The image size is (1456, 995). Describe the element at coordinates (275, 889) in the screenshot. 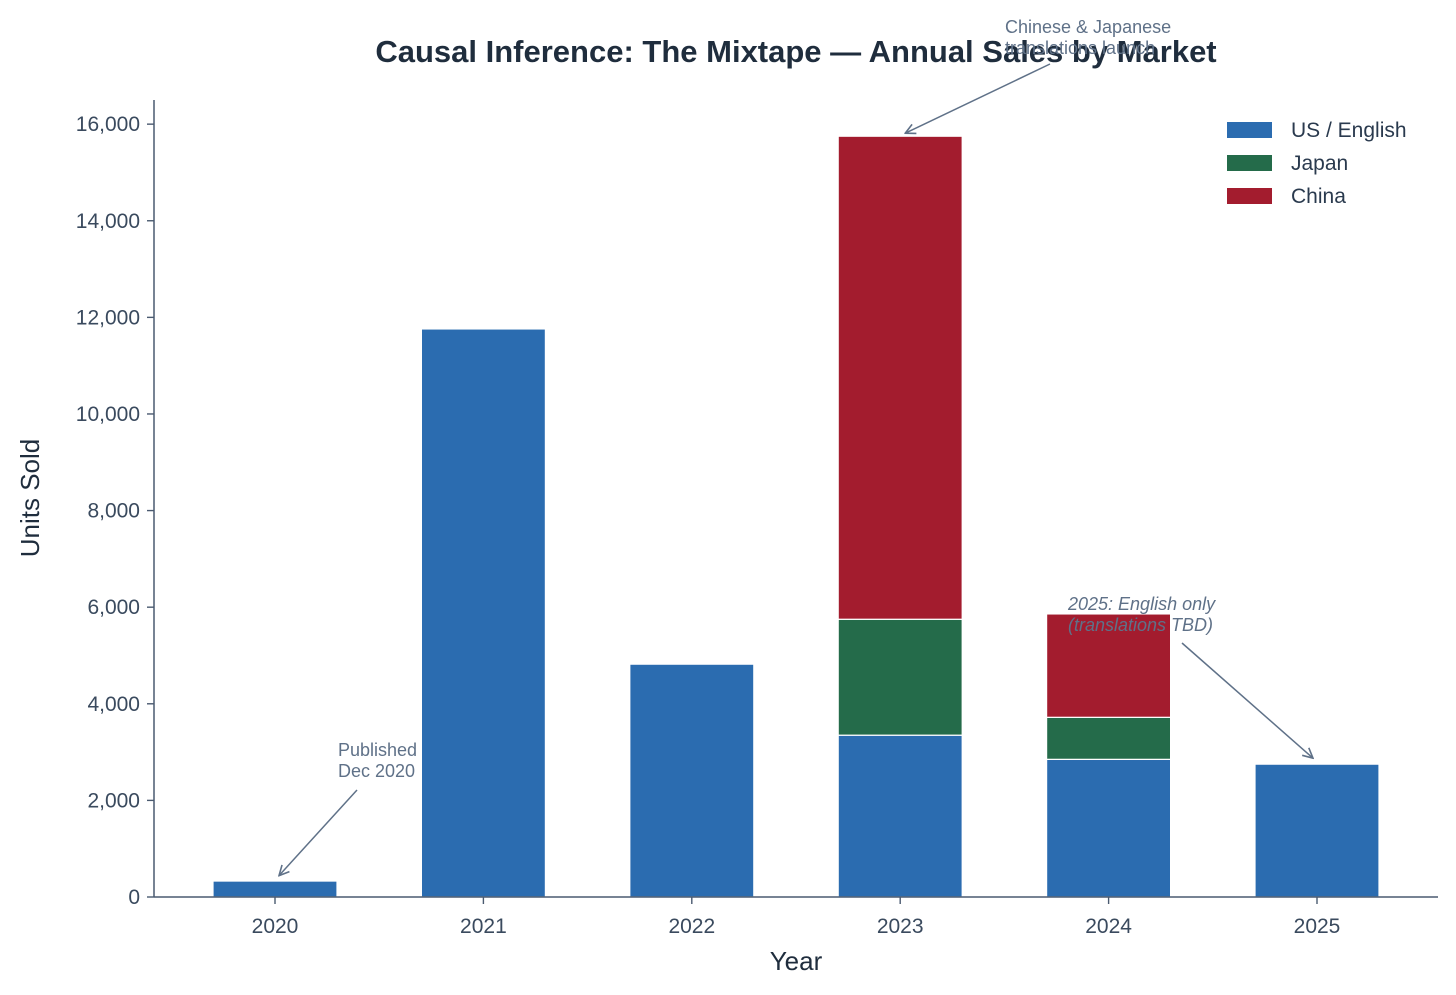

I see `bar-us-english-2020` at that location.